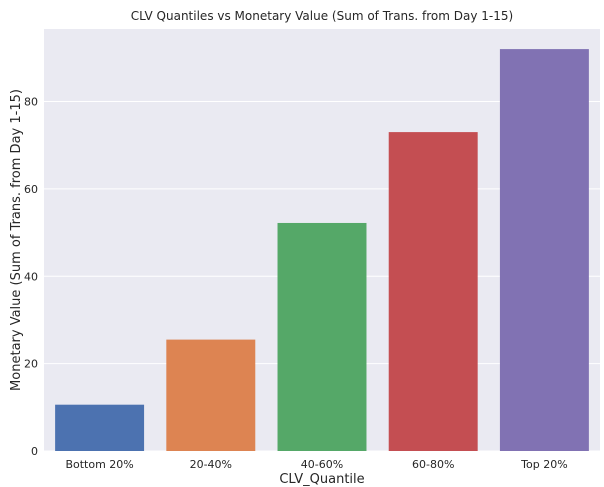 This screenshot has height=487, width=604. I want to click on y-tick-label: 0, so click(34, 451).